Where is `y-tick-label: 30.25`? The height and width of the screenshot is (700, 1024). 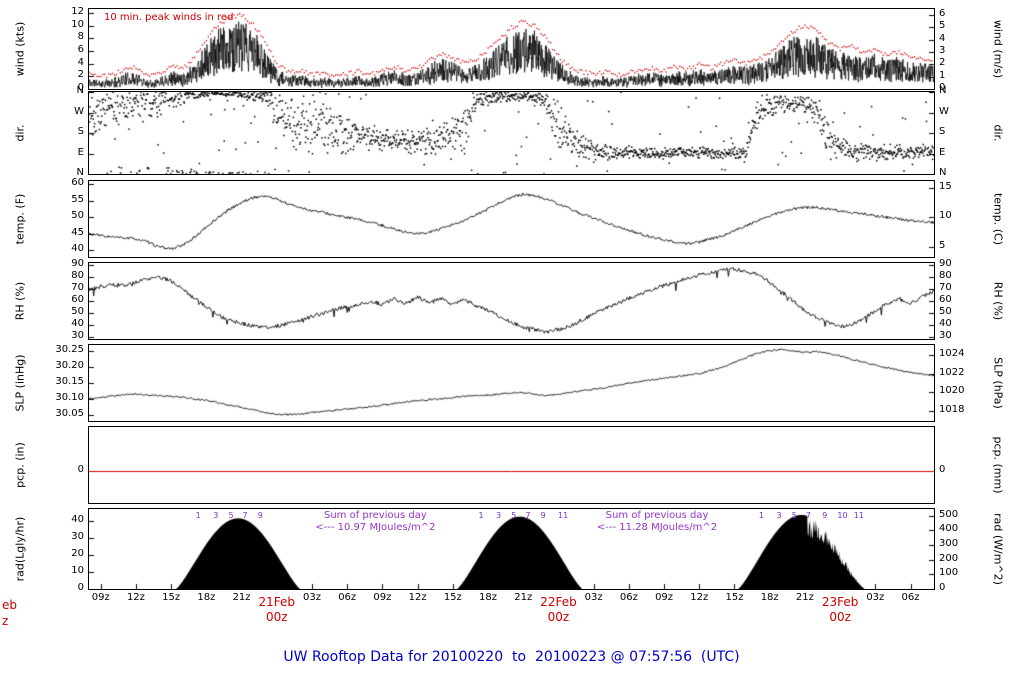
y-tick-label: 30.25 is located at coordinates (69, 350).